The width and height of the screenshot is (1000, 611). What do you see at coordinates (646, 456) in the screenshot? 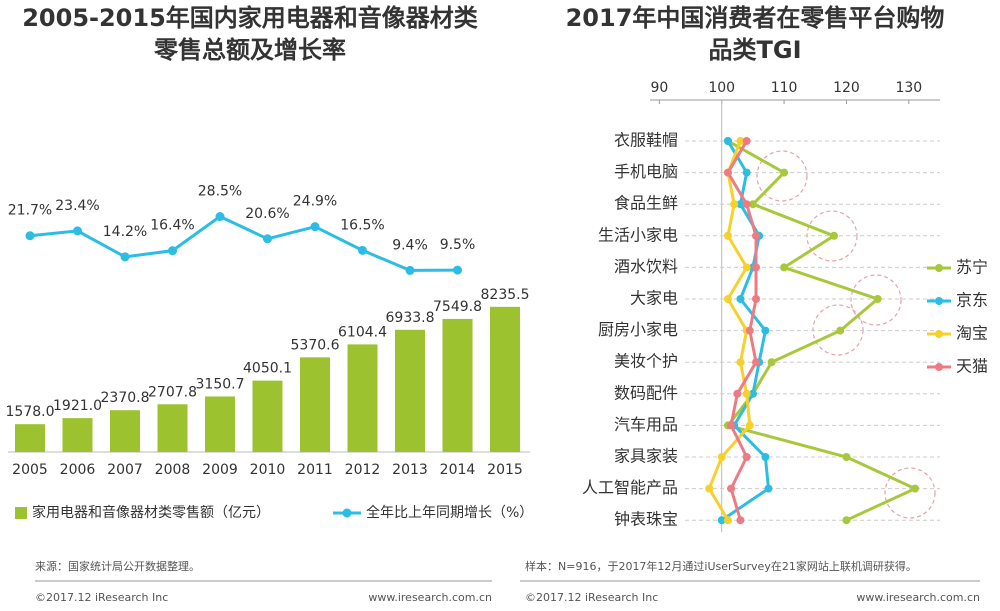
I see `y-tick-label: 家具家装` at bounding box center [646, 456].